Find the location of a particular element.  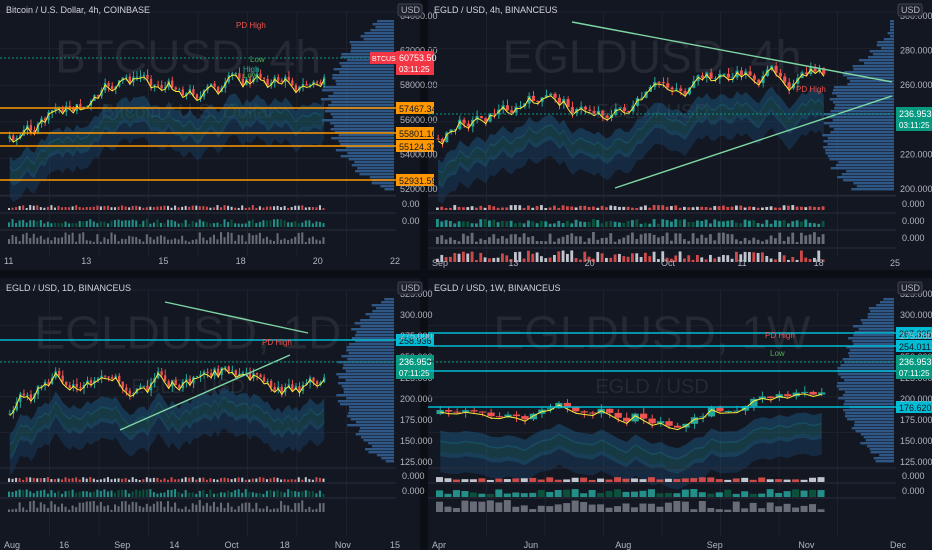

time-axis: 11 13 15 18 20 22 is located at coordinates (202, 261).